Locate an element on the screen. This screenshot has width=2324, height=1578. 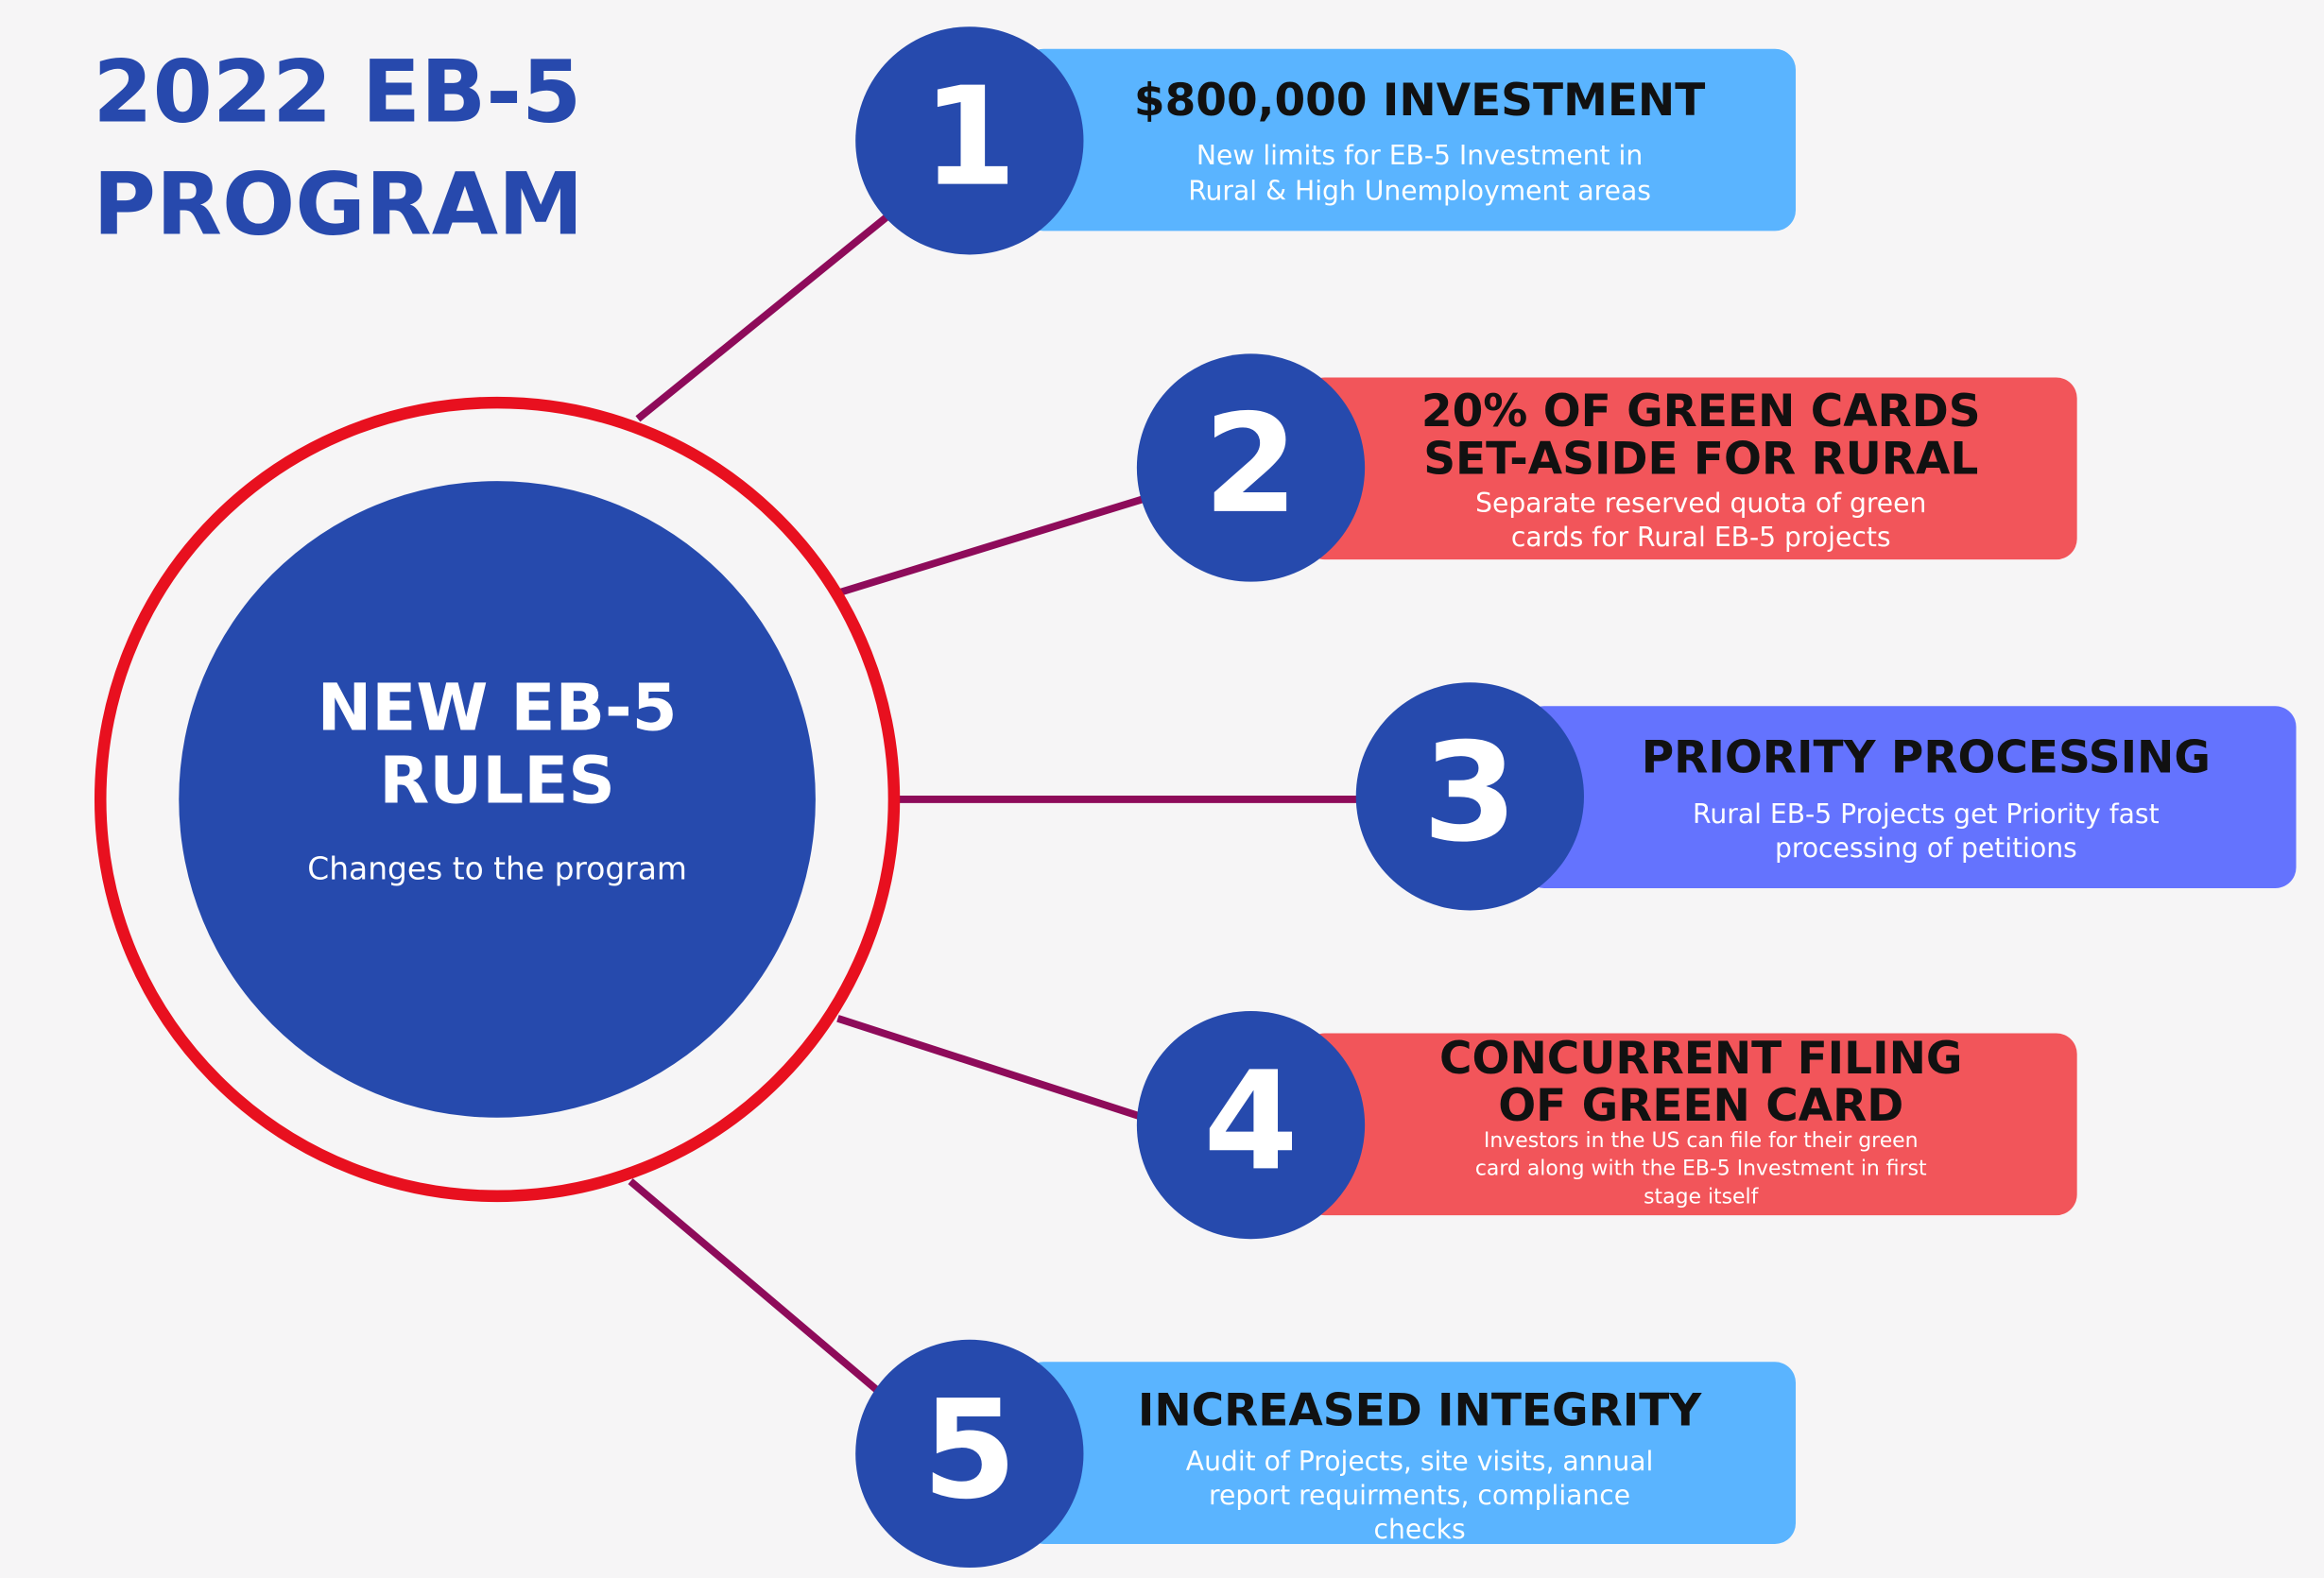
item-title: INCREASED INTEGRITY is located at coordinates (1420, 1411).